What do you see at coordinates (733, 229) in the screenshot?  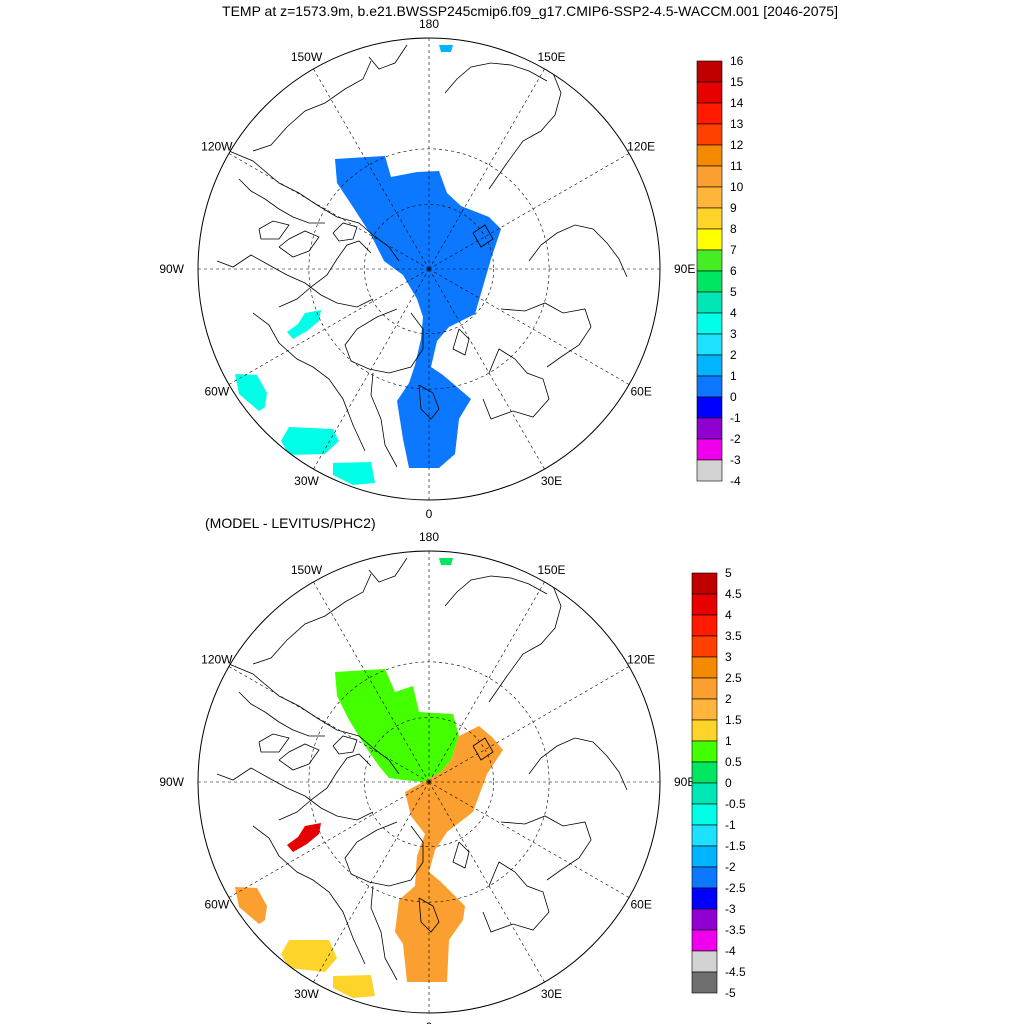 I see `colorbar-tick-label: 8` at bounding box center [733, 229].